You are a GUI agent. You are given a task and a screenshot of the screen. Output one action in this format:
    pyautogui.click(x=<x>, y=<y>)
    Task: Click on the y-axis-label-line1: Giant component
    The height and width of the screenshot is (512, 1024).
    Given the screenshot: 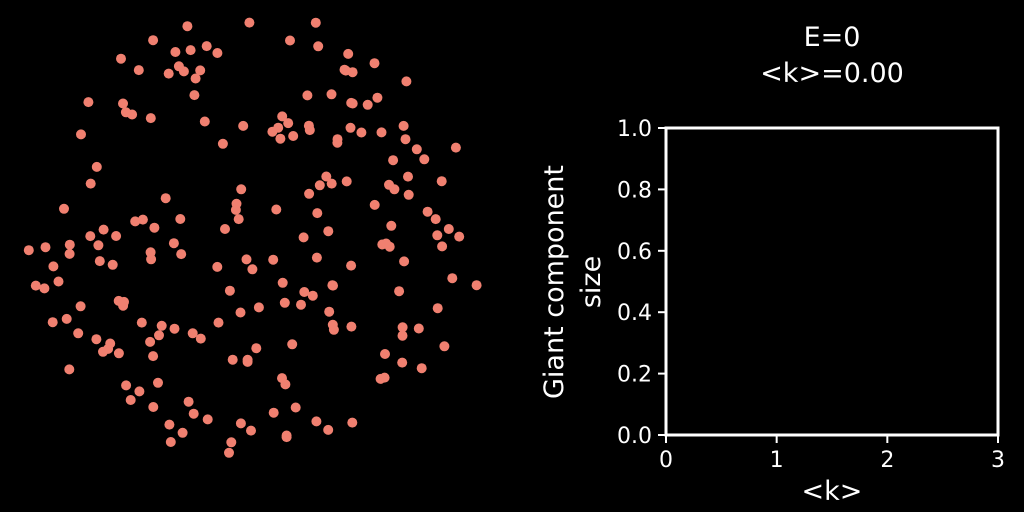 What is the action you would take?
    pyautogui.click(x=554, y=282)
    